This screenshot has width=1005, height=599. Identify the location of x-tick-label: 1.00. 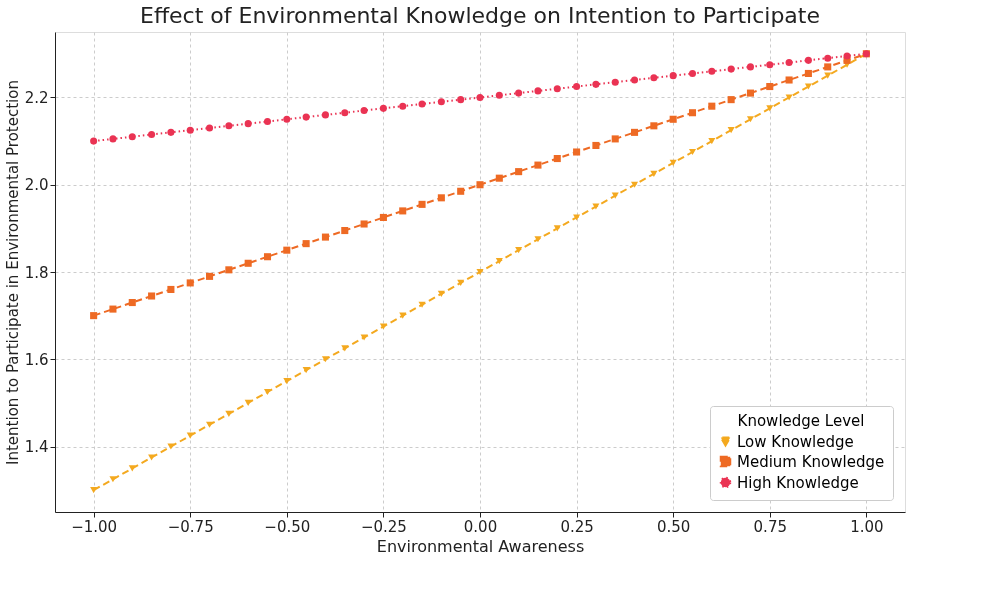
(867, 526).